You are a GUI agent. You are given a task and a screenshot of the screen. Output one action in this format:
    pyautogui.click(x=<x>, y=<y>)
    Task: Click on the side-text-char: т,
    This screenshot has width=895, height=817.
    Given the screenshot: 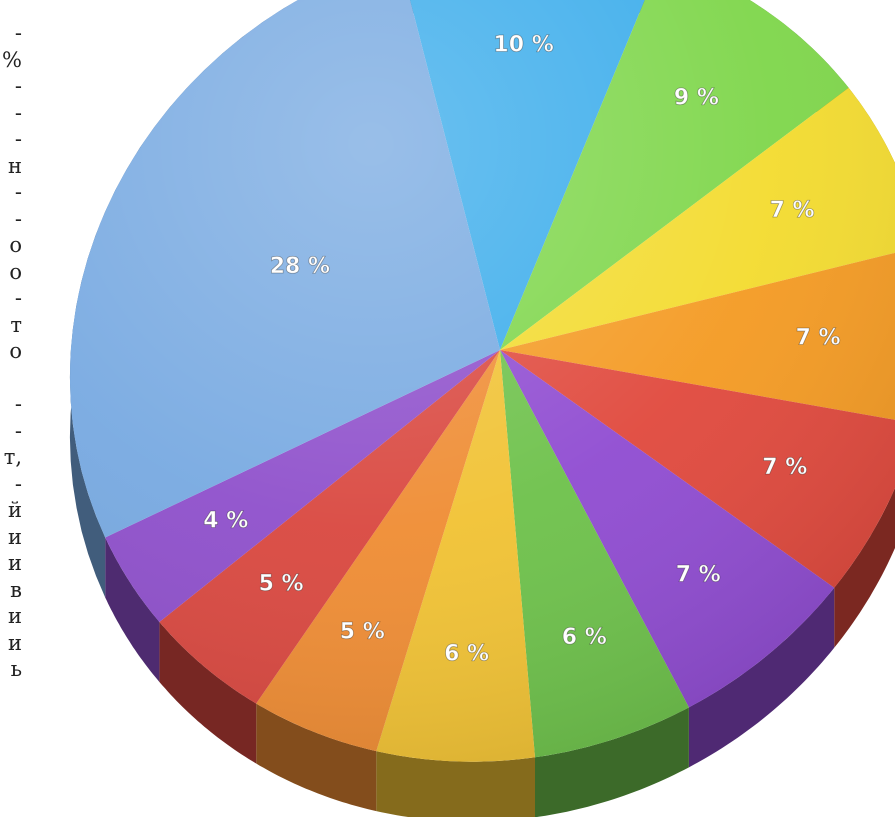 What is the action you would take?
    pyautogui.click(x=12, y=457)
    